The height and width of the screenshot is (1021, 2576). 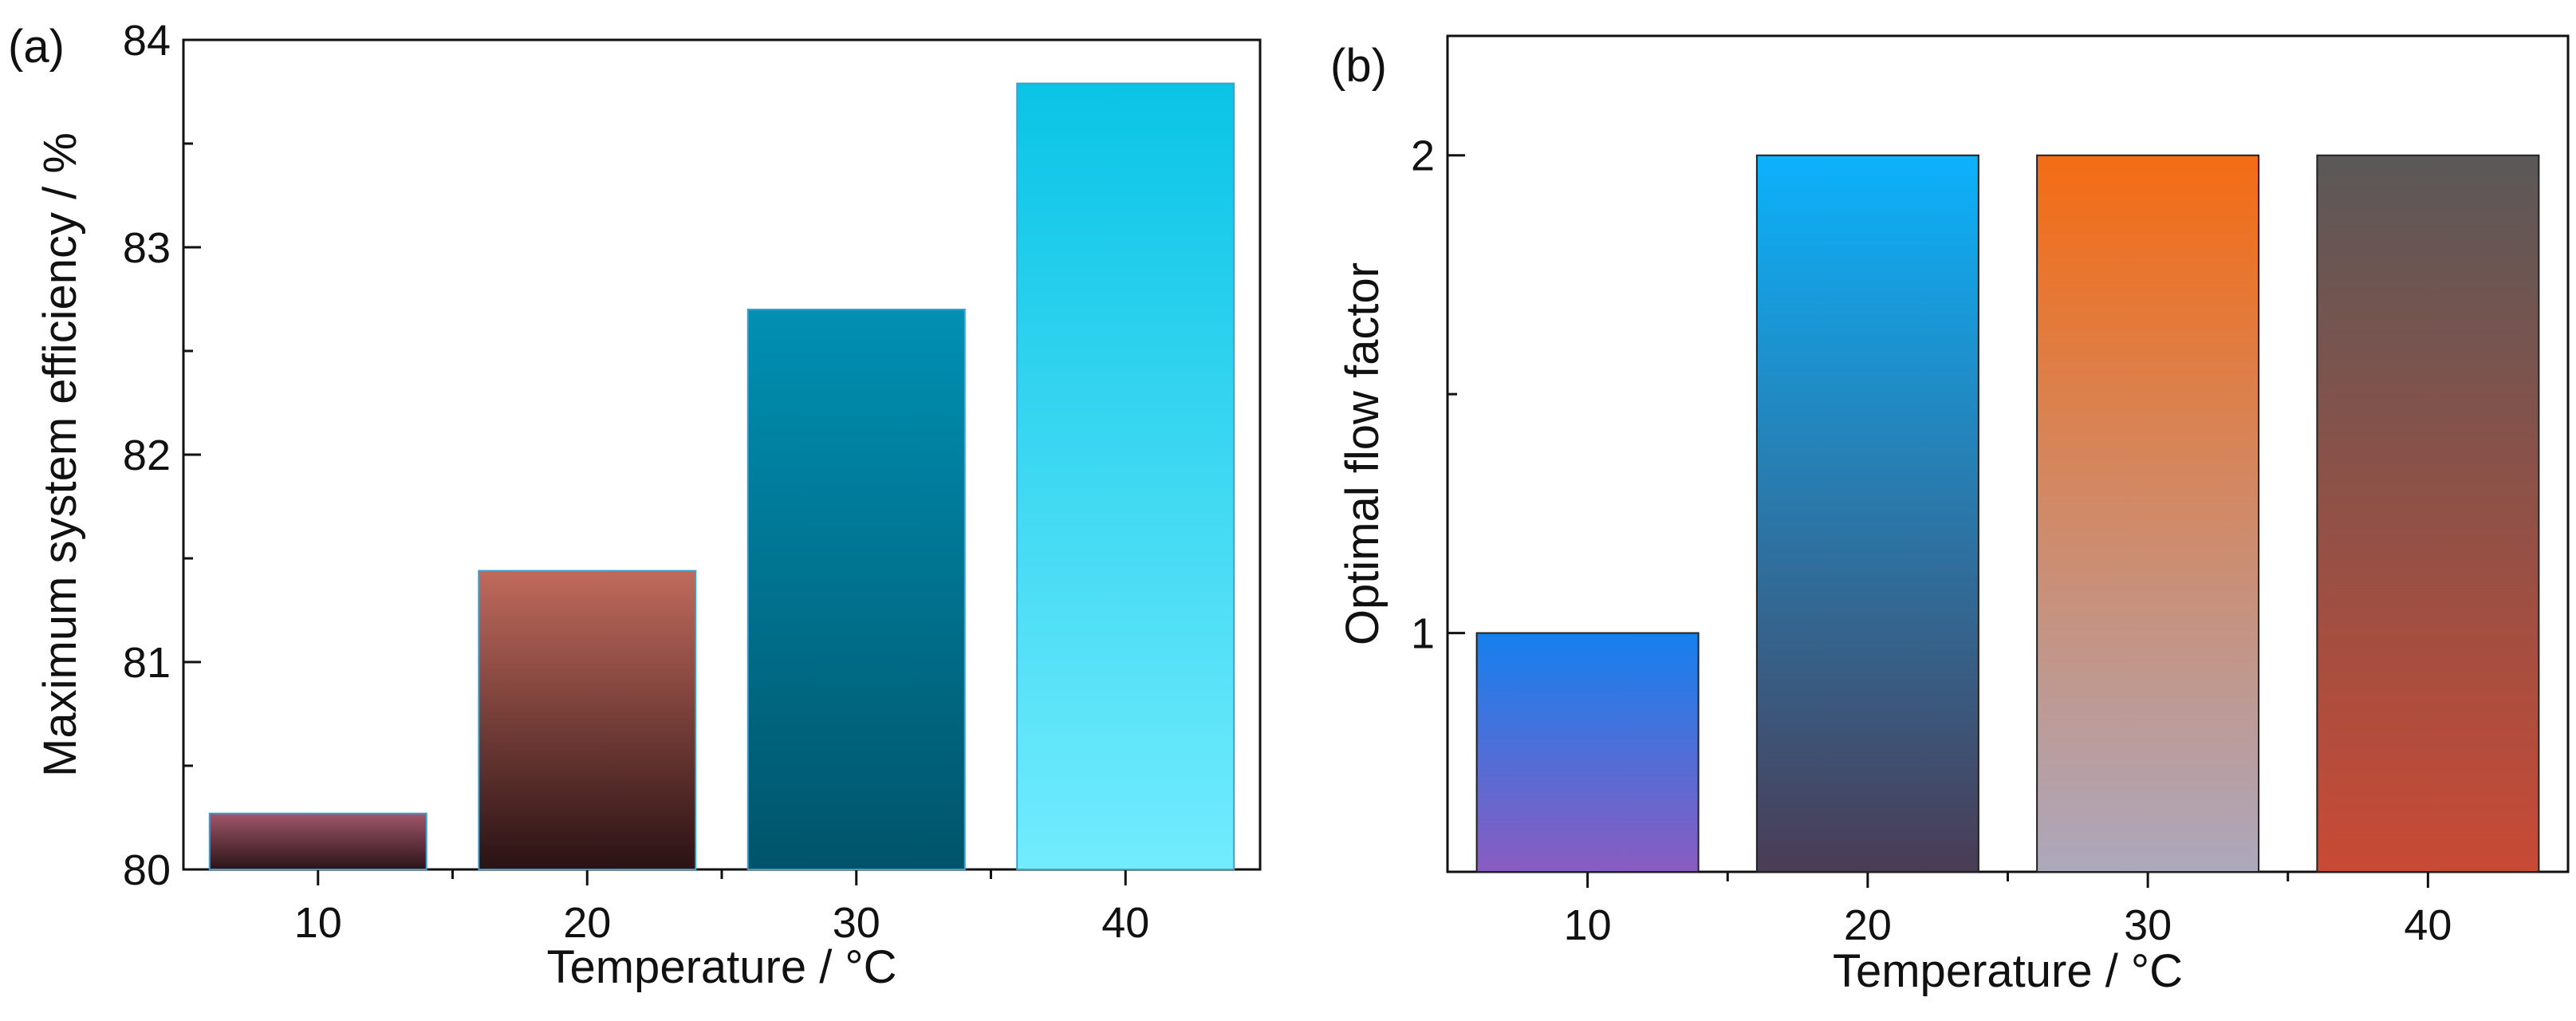 What do you see at coordinates (147, 663) in the screenshot?
I see `y-tick-label: 81` at bounding box center [147, 663].